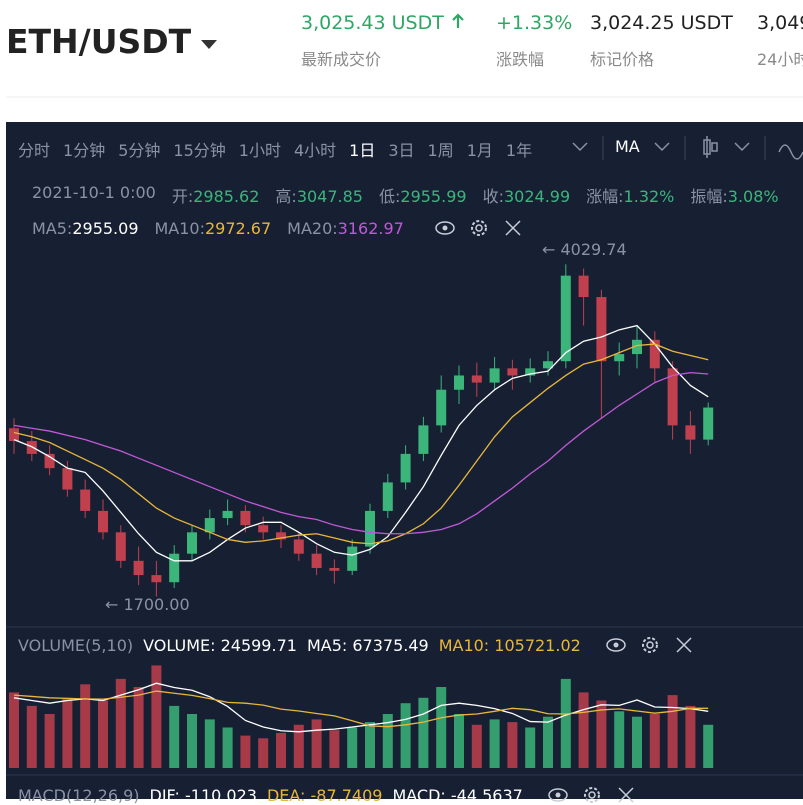  Describe the element at coordinates (367, 645) in the screenshot. I see `volume-item: MA5: 67375.49` at that location.